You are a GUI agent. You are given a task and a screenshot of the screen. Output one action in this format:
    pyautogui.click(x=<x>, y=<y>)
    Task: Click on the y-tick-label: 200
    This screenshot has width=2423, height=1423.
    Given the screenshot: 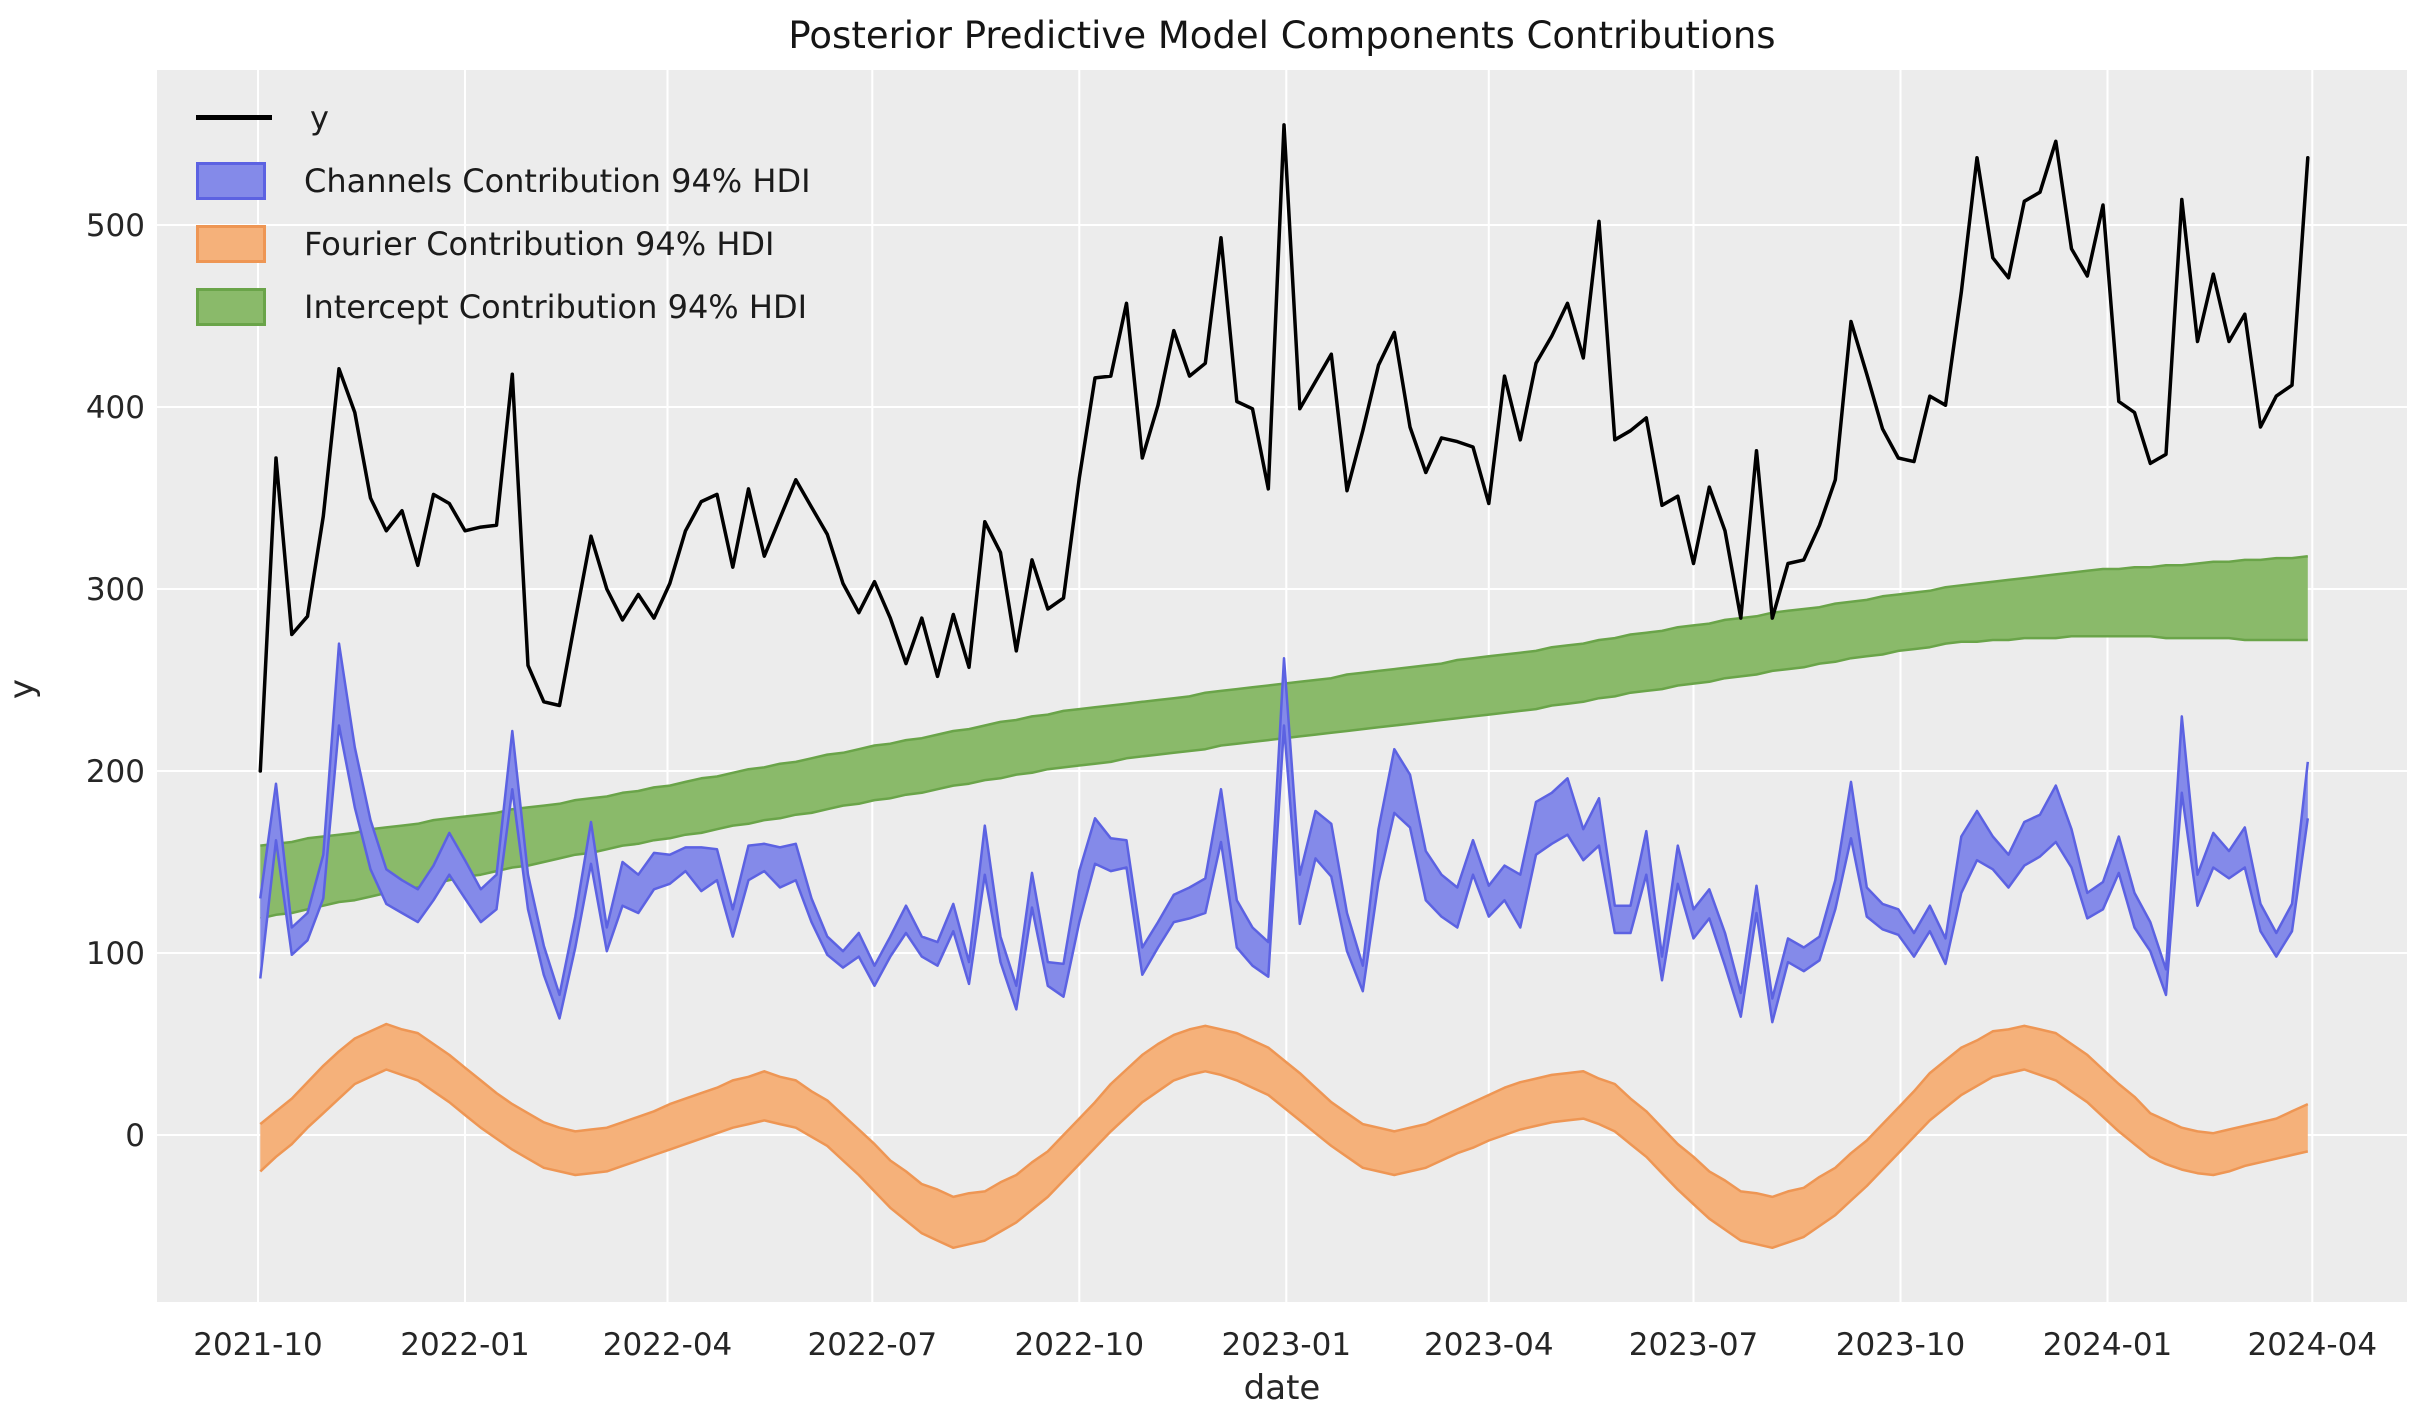 What is the action you would take?
    pyautogui.click(x=115, y=772)
    